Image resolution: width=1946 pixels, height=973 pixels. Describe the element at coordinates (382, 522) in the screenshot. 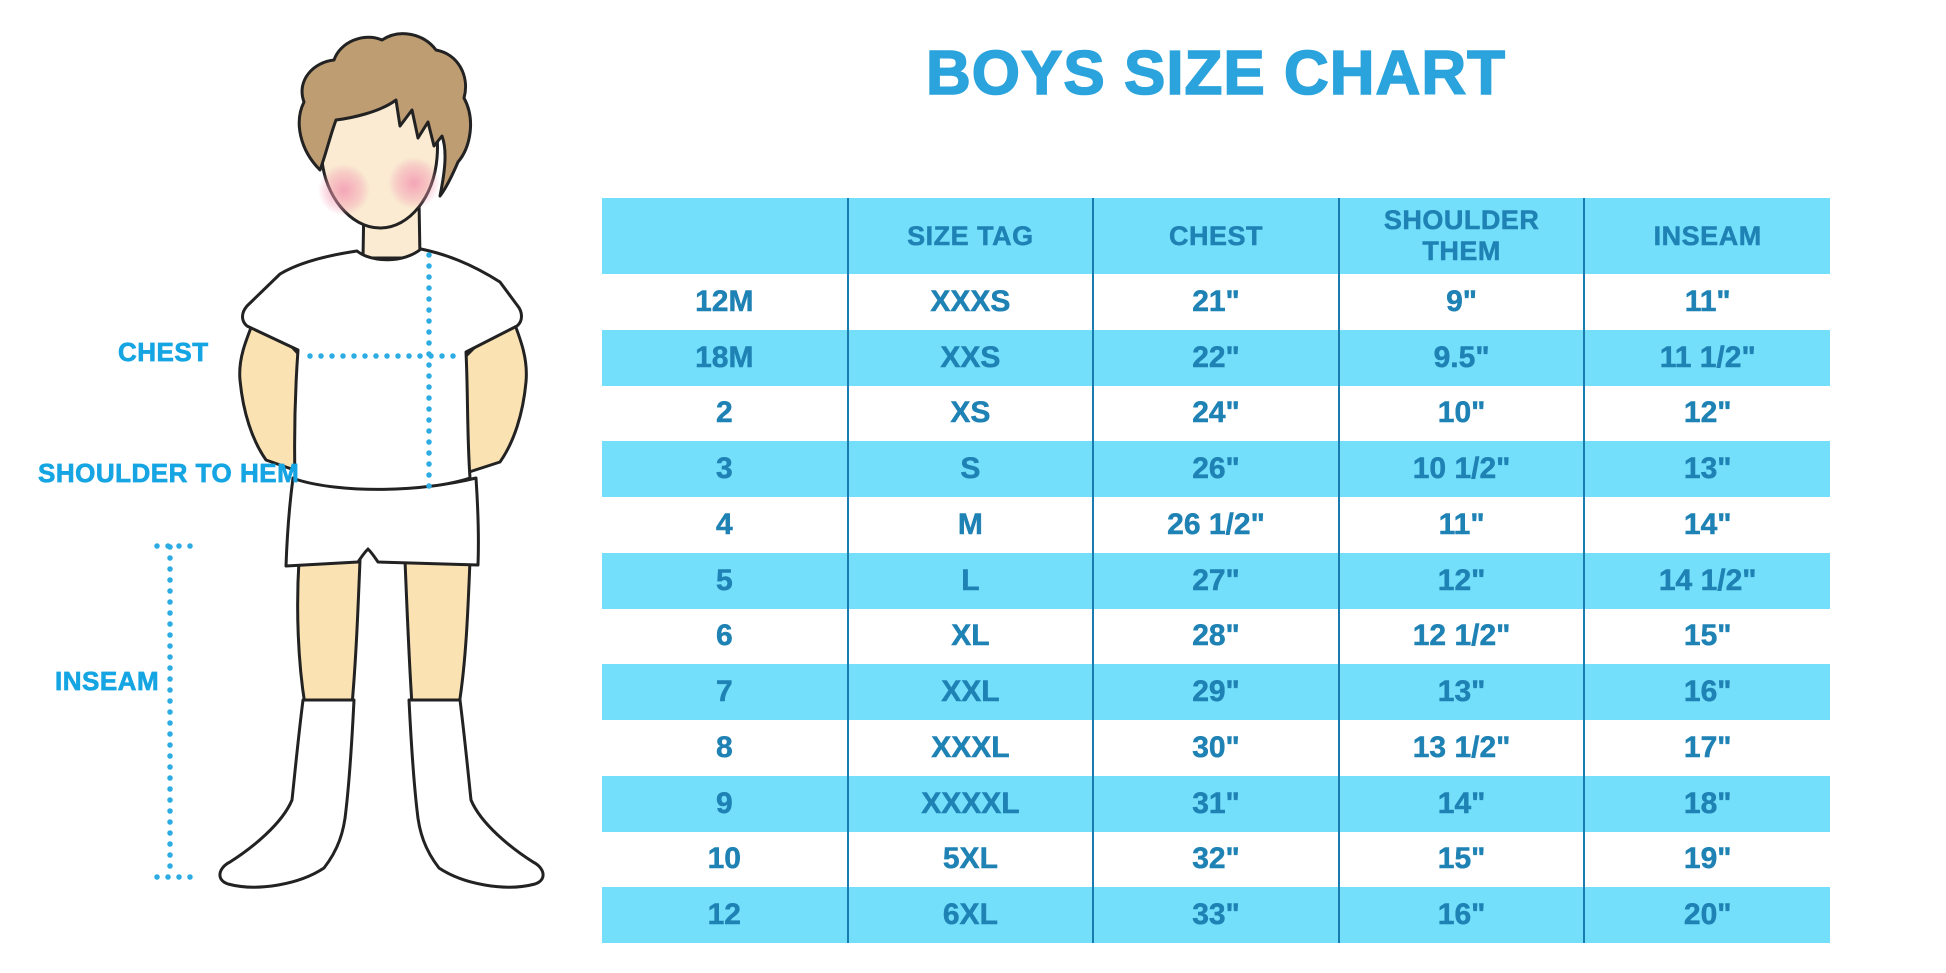

I see `boy-shorts` at that location.